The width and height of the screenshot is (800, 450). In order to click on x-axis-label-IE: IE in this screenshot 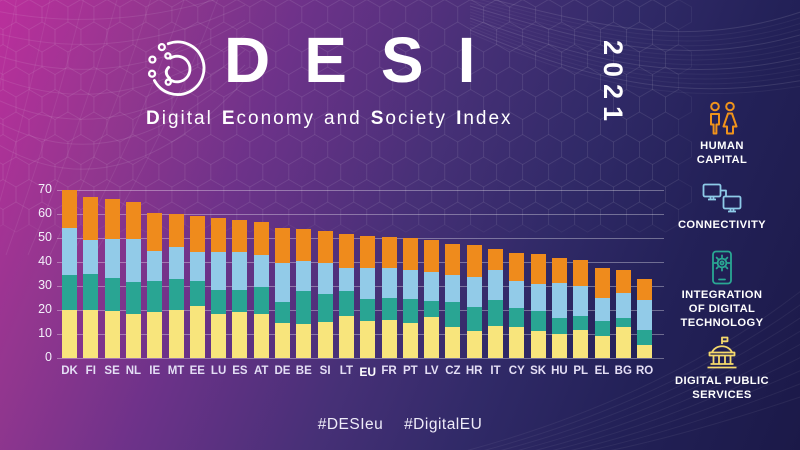, I will do `click(155, 371)`.